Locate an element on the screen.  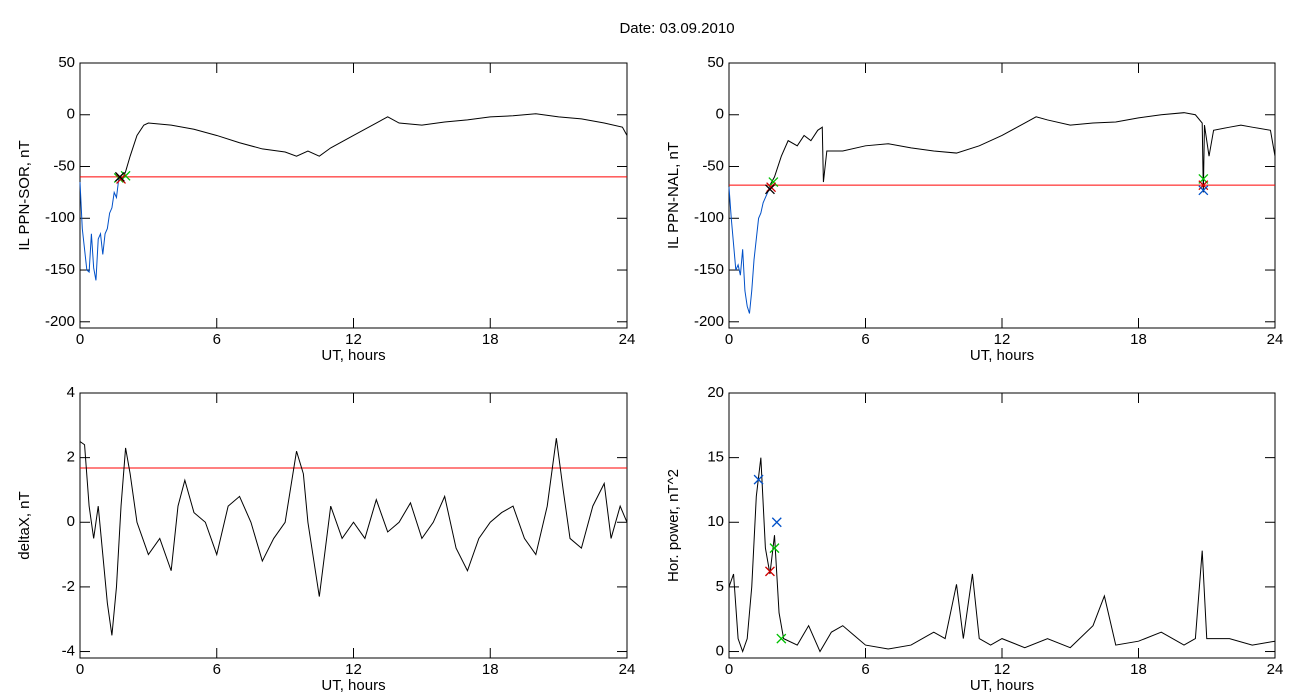
y-axis-label: IL PPN-SOR, nT is located at coordinates (24, 195).